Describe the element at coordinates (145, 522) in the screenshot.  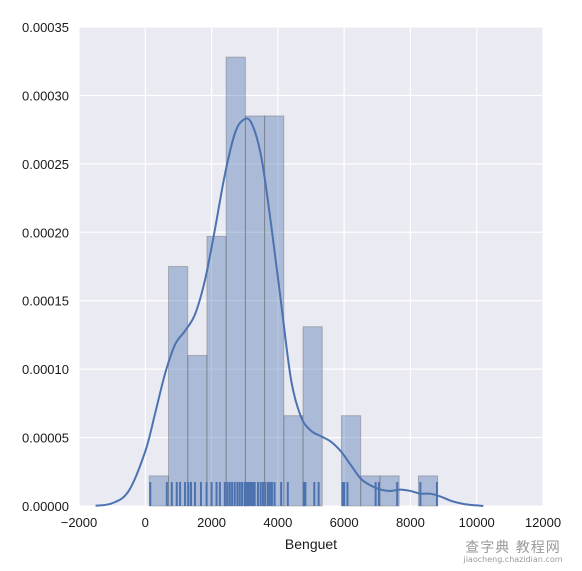
I see `x-tick-label: 0` at that location.